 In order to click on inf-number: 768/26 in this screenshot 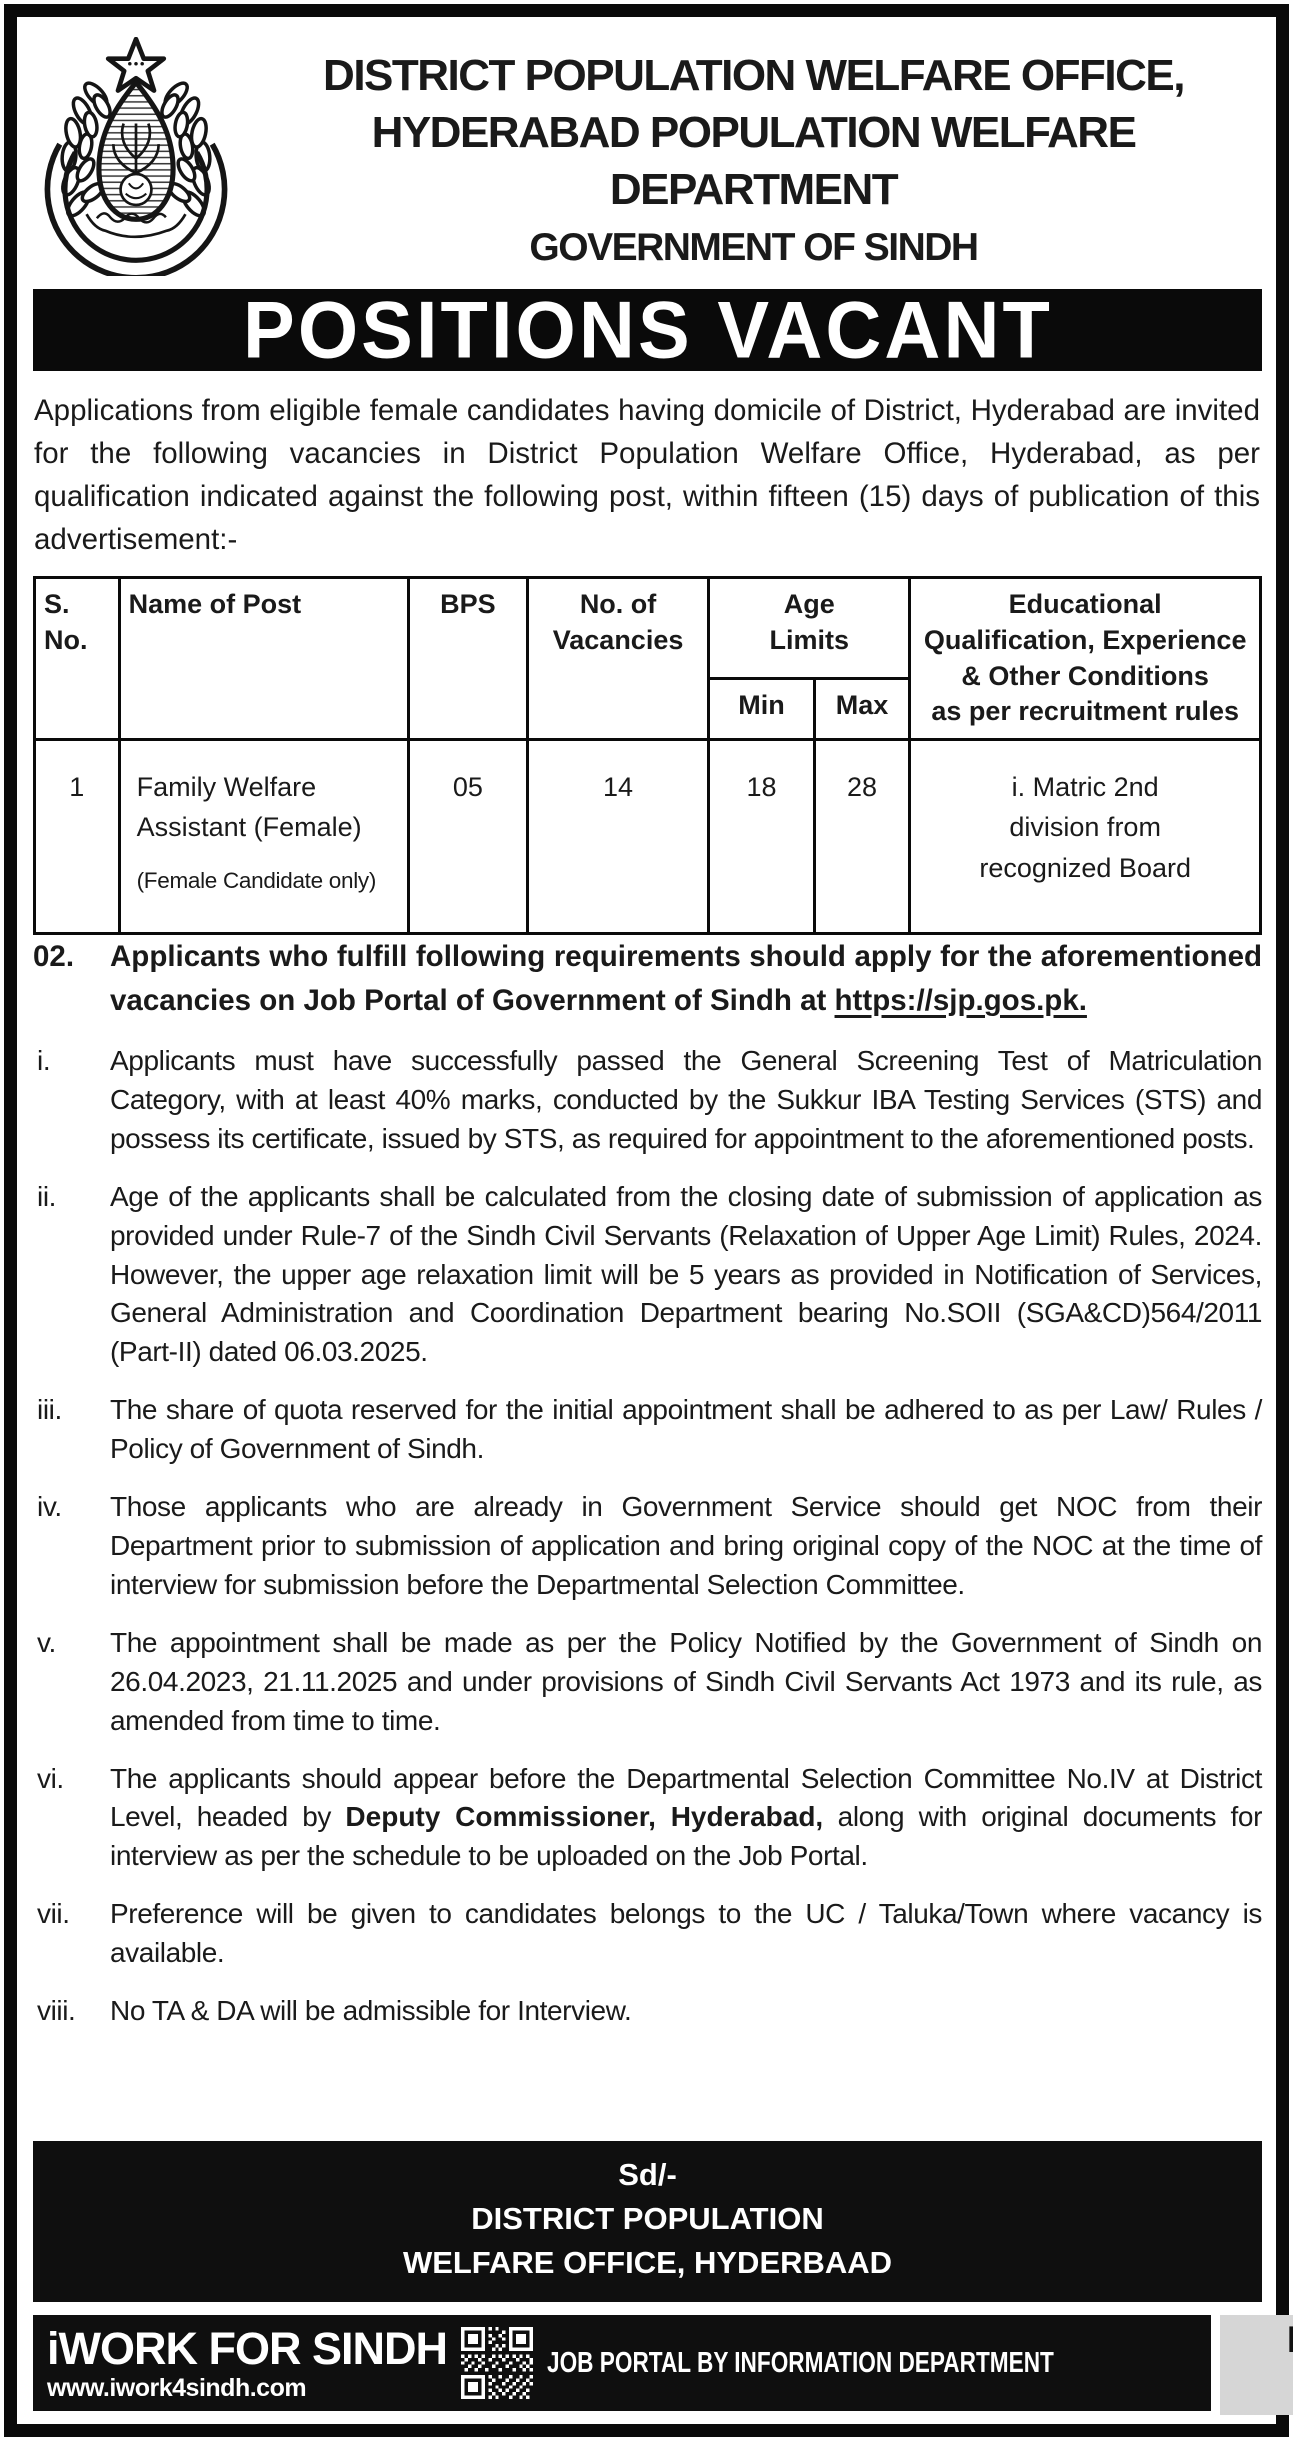, I will do `click(1256, 2390)`.